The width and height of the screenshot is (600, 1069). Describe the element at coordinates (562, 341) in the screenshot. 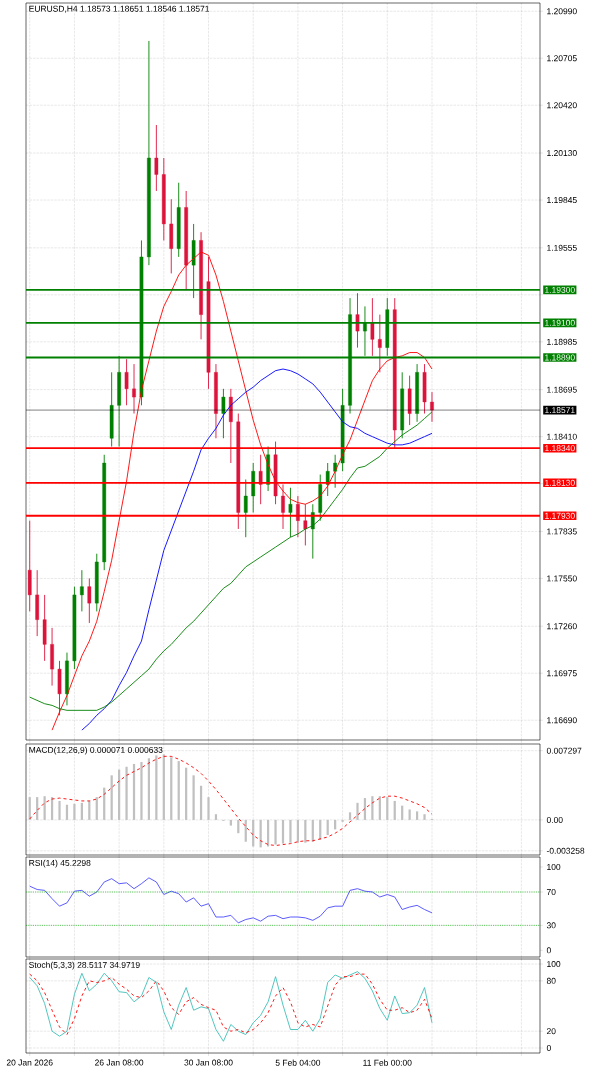

I see `y-tick-label: 1.18985` at that location.